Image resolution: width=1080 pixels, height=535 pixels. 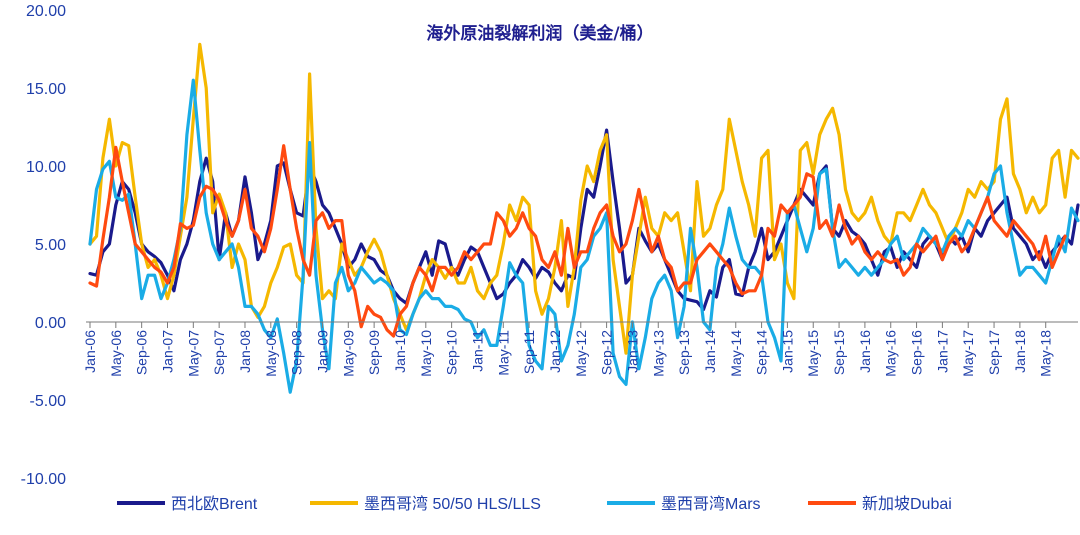 What do you see at coordinates (245, 351) in the screenshot?
I see `x-tick-label: Jan-08` at bounding box center [245, 351].